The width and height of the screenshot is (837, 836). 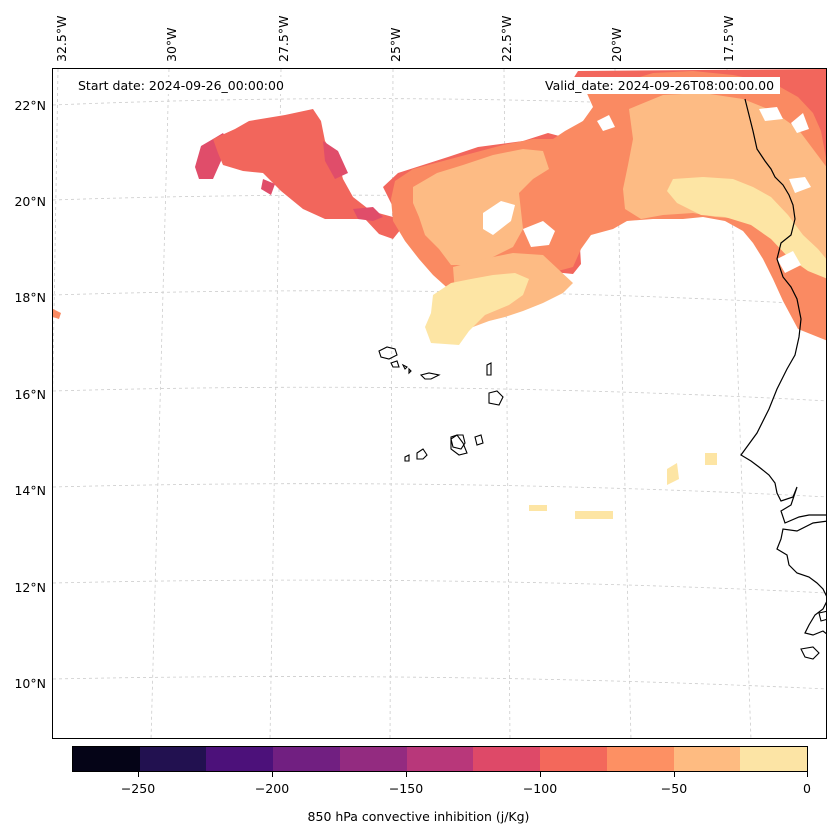 What do you see at coordinates (30, 105) in the screenshot?
I see `lat-label: 22°N` at bounding box center [30, 105].